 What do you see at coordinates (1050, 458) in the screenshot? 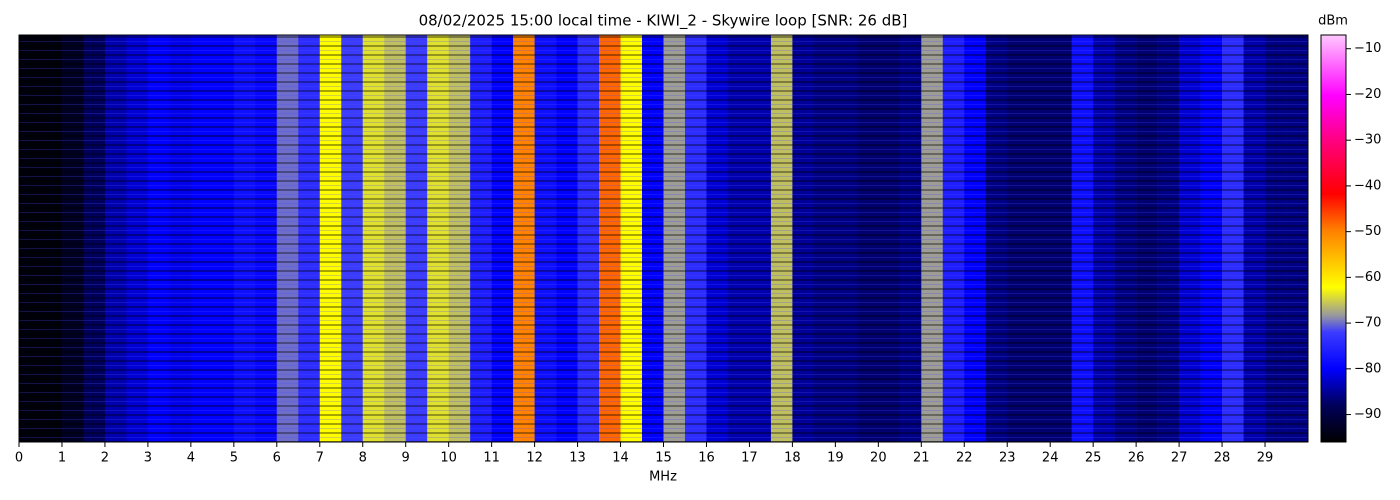
I see `x-tick-label: 24` at bounding box center [1050, 458].